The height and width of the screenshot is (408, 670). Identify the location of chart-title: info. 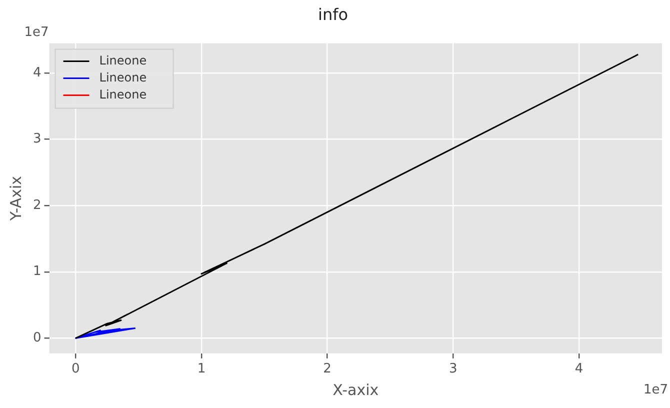
(333, 14).